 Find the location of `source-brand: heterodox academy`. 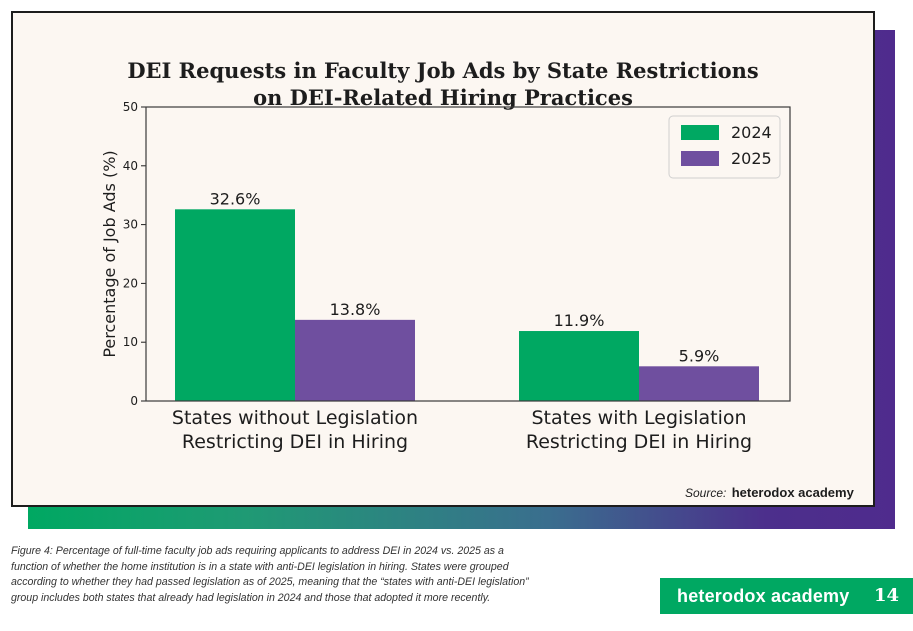

source-brand: heterodox academy is located at coordinates (792, 492).